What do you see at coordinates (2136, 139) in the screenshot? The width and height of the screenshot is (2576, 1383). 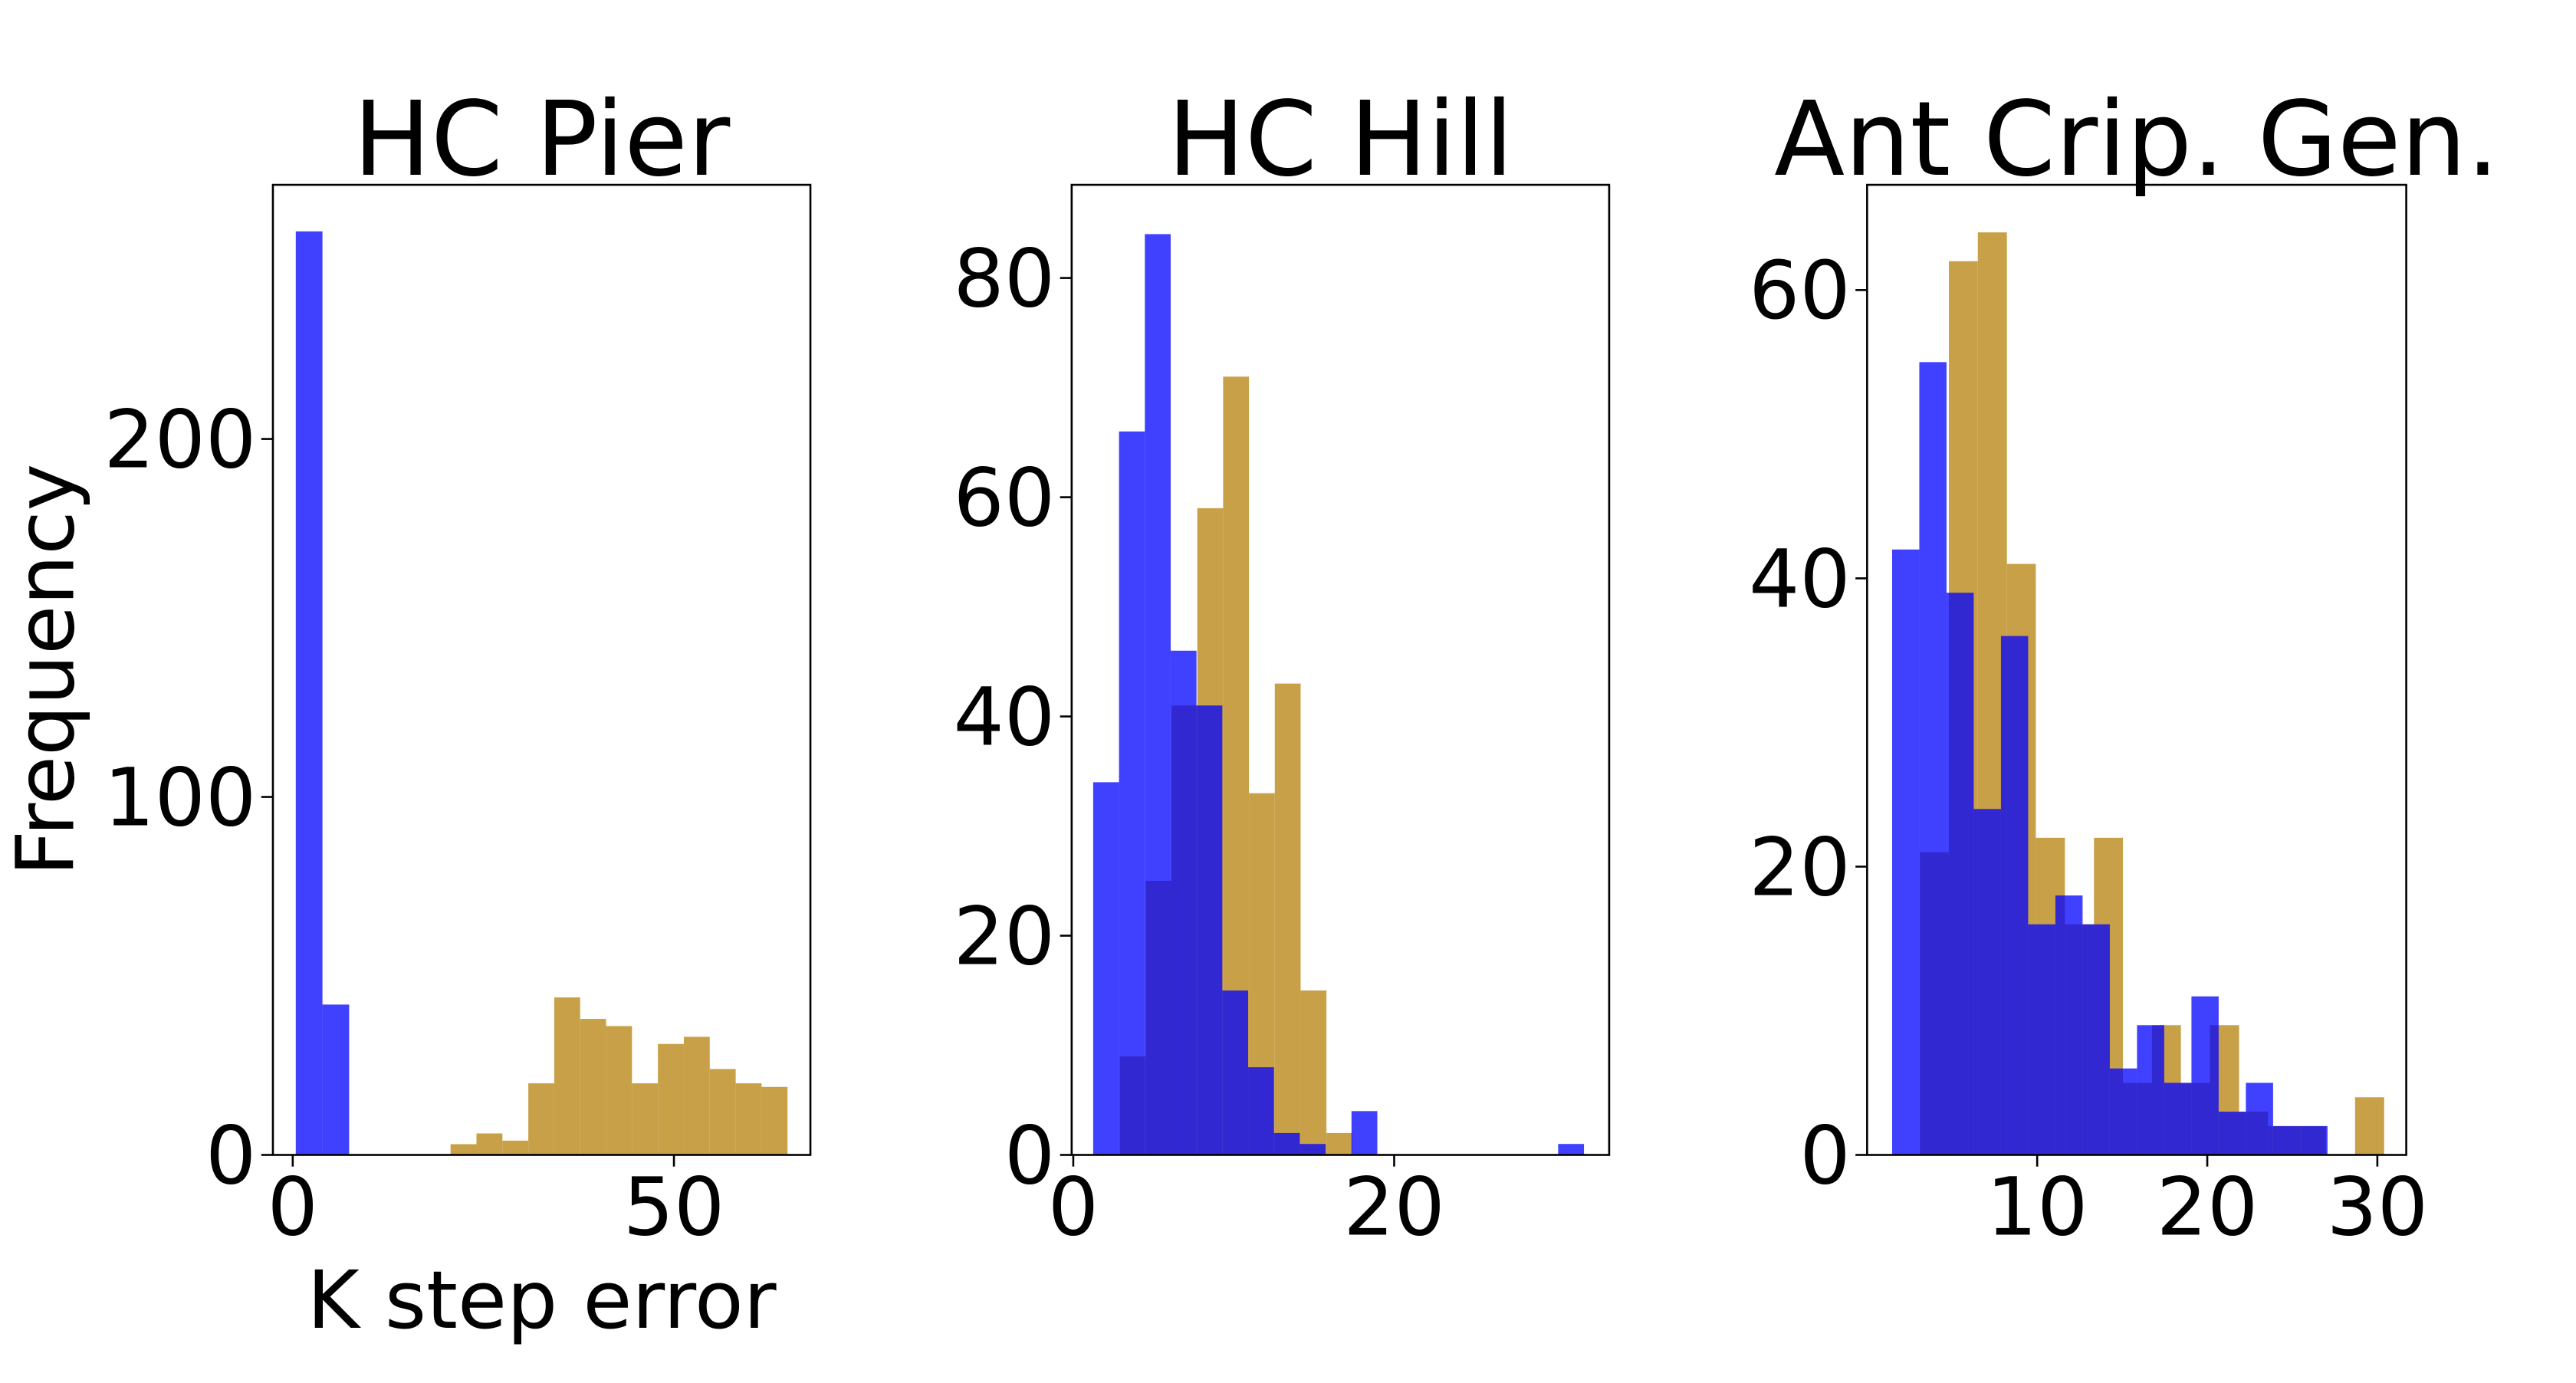 I see `chart-title: Ant Crip. Gen.` at bounding box center [2136, 139].